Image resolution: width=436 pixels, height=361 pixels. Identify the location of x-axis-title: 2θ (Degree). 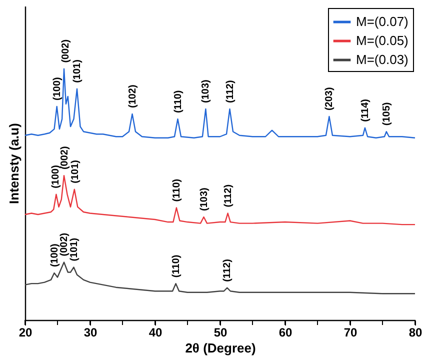
(220, 348).